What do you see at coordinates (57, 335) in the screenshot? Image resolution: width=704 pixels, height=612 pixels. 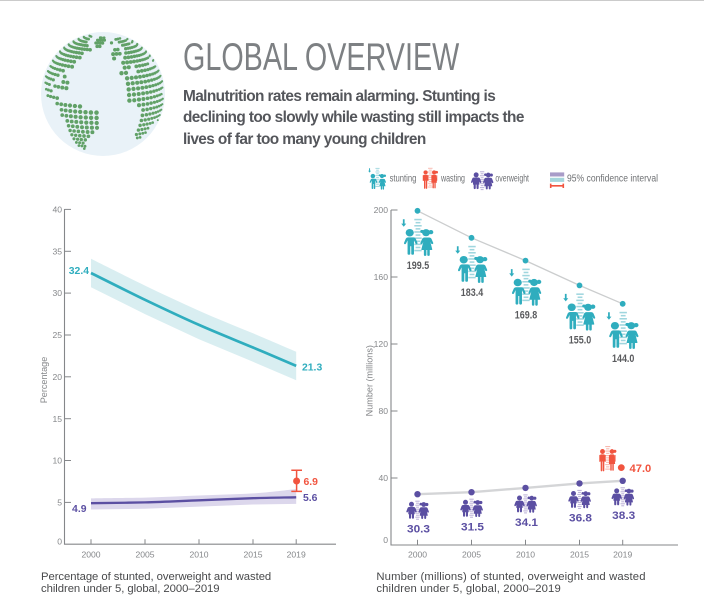 I see `svg-text: 25` at bounding box center [57, 335].